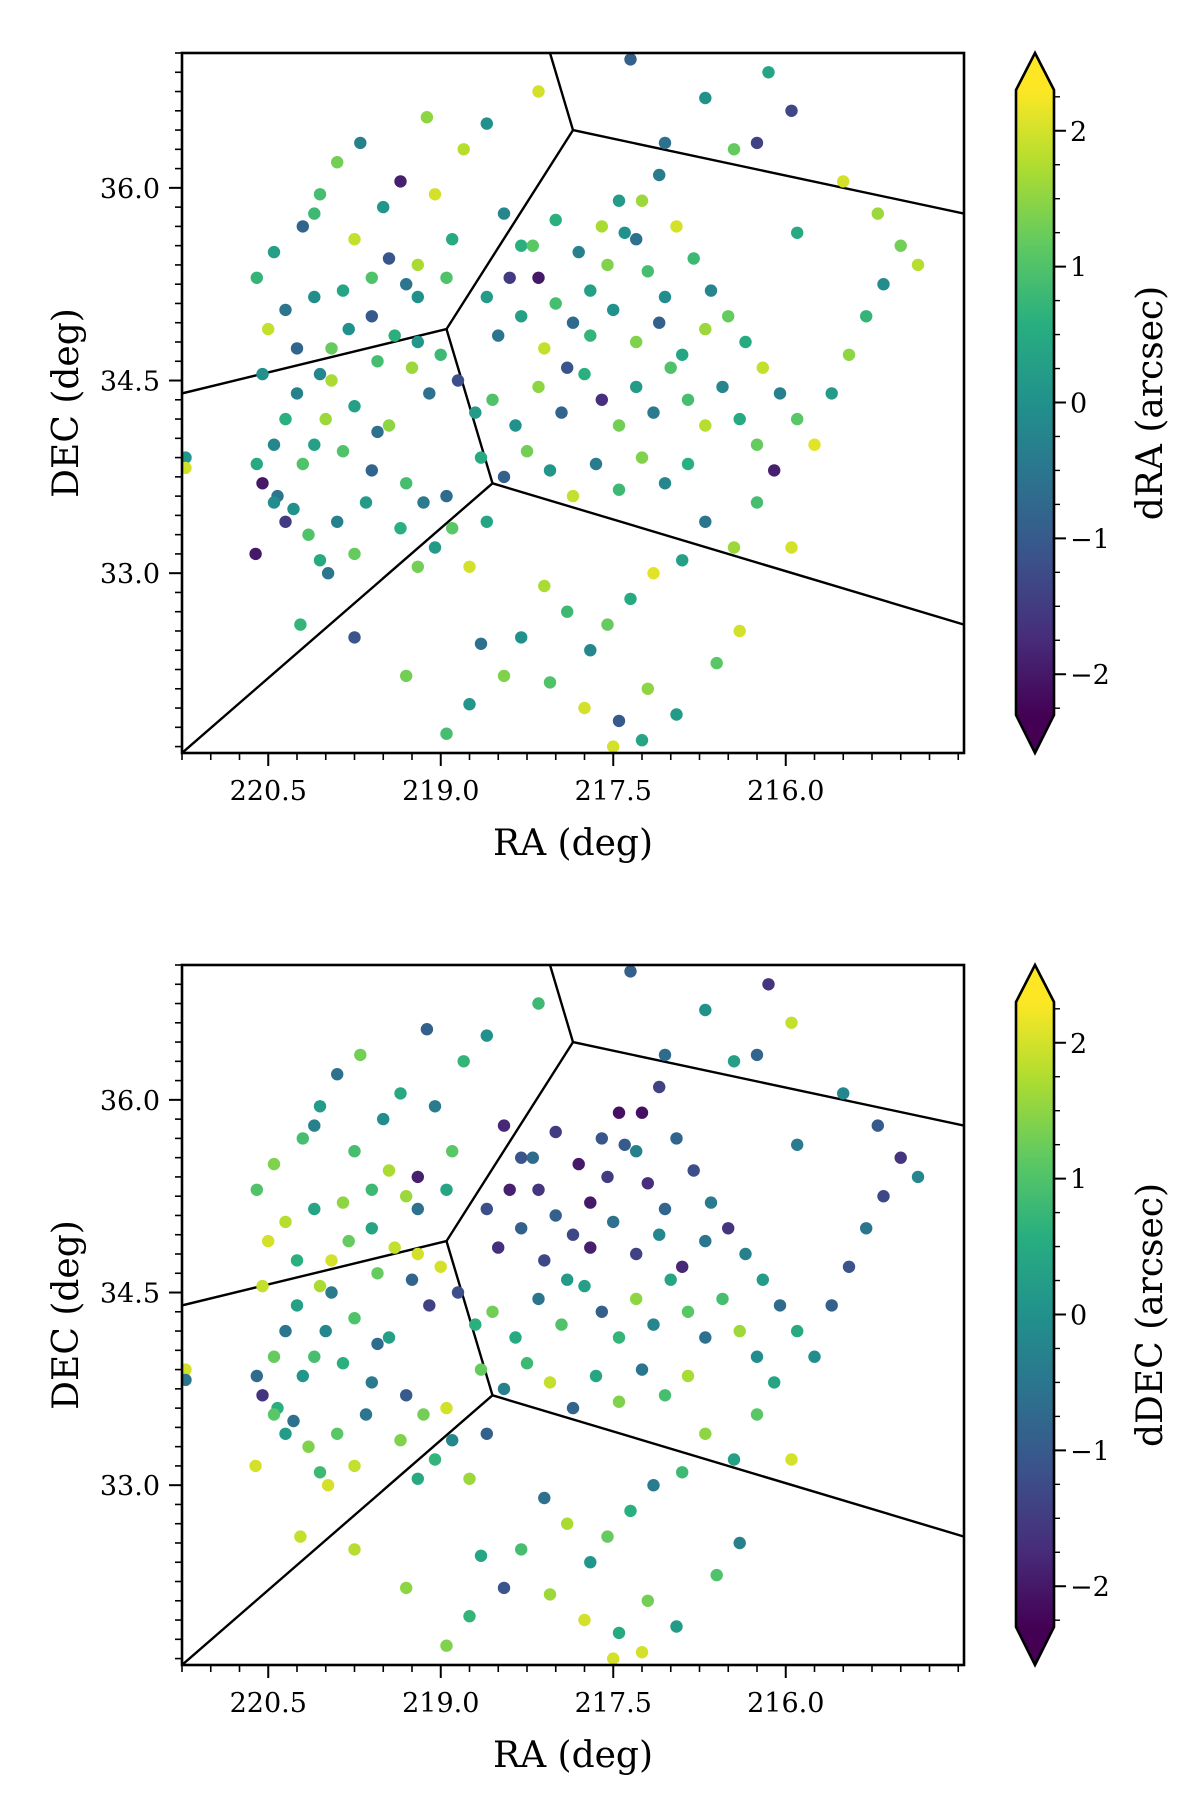 The image size is (1200, 1798). I want to click on colorbar-extend-max, so click(1035, 983).